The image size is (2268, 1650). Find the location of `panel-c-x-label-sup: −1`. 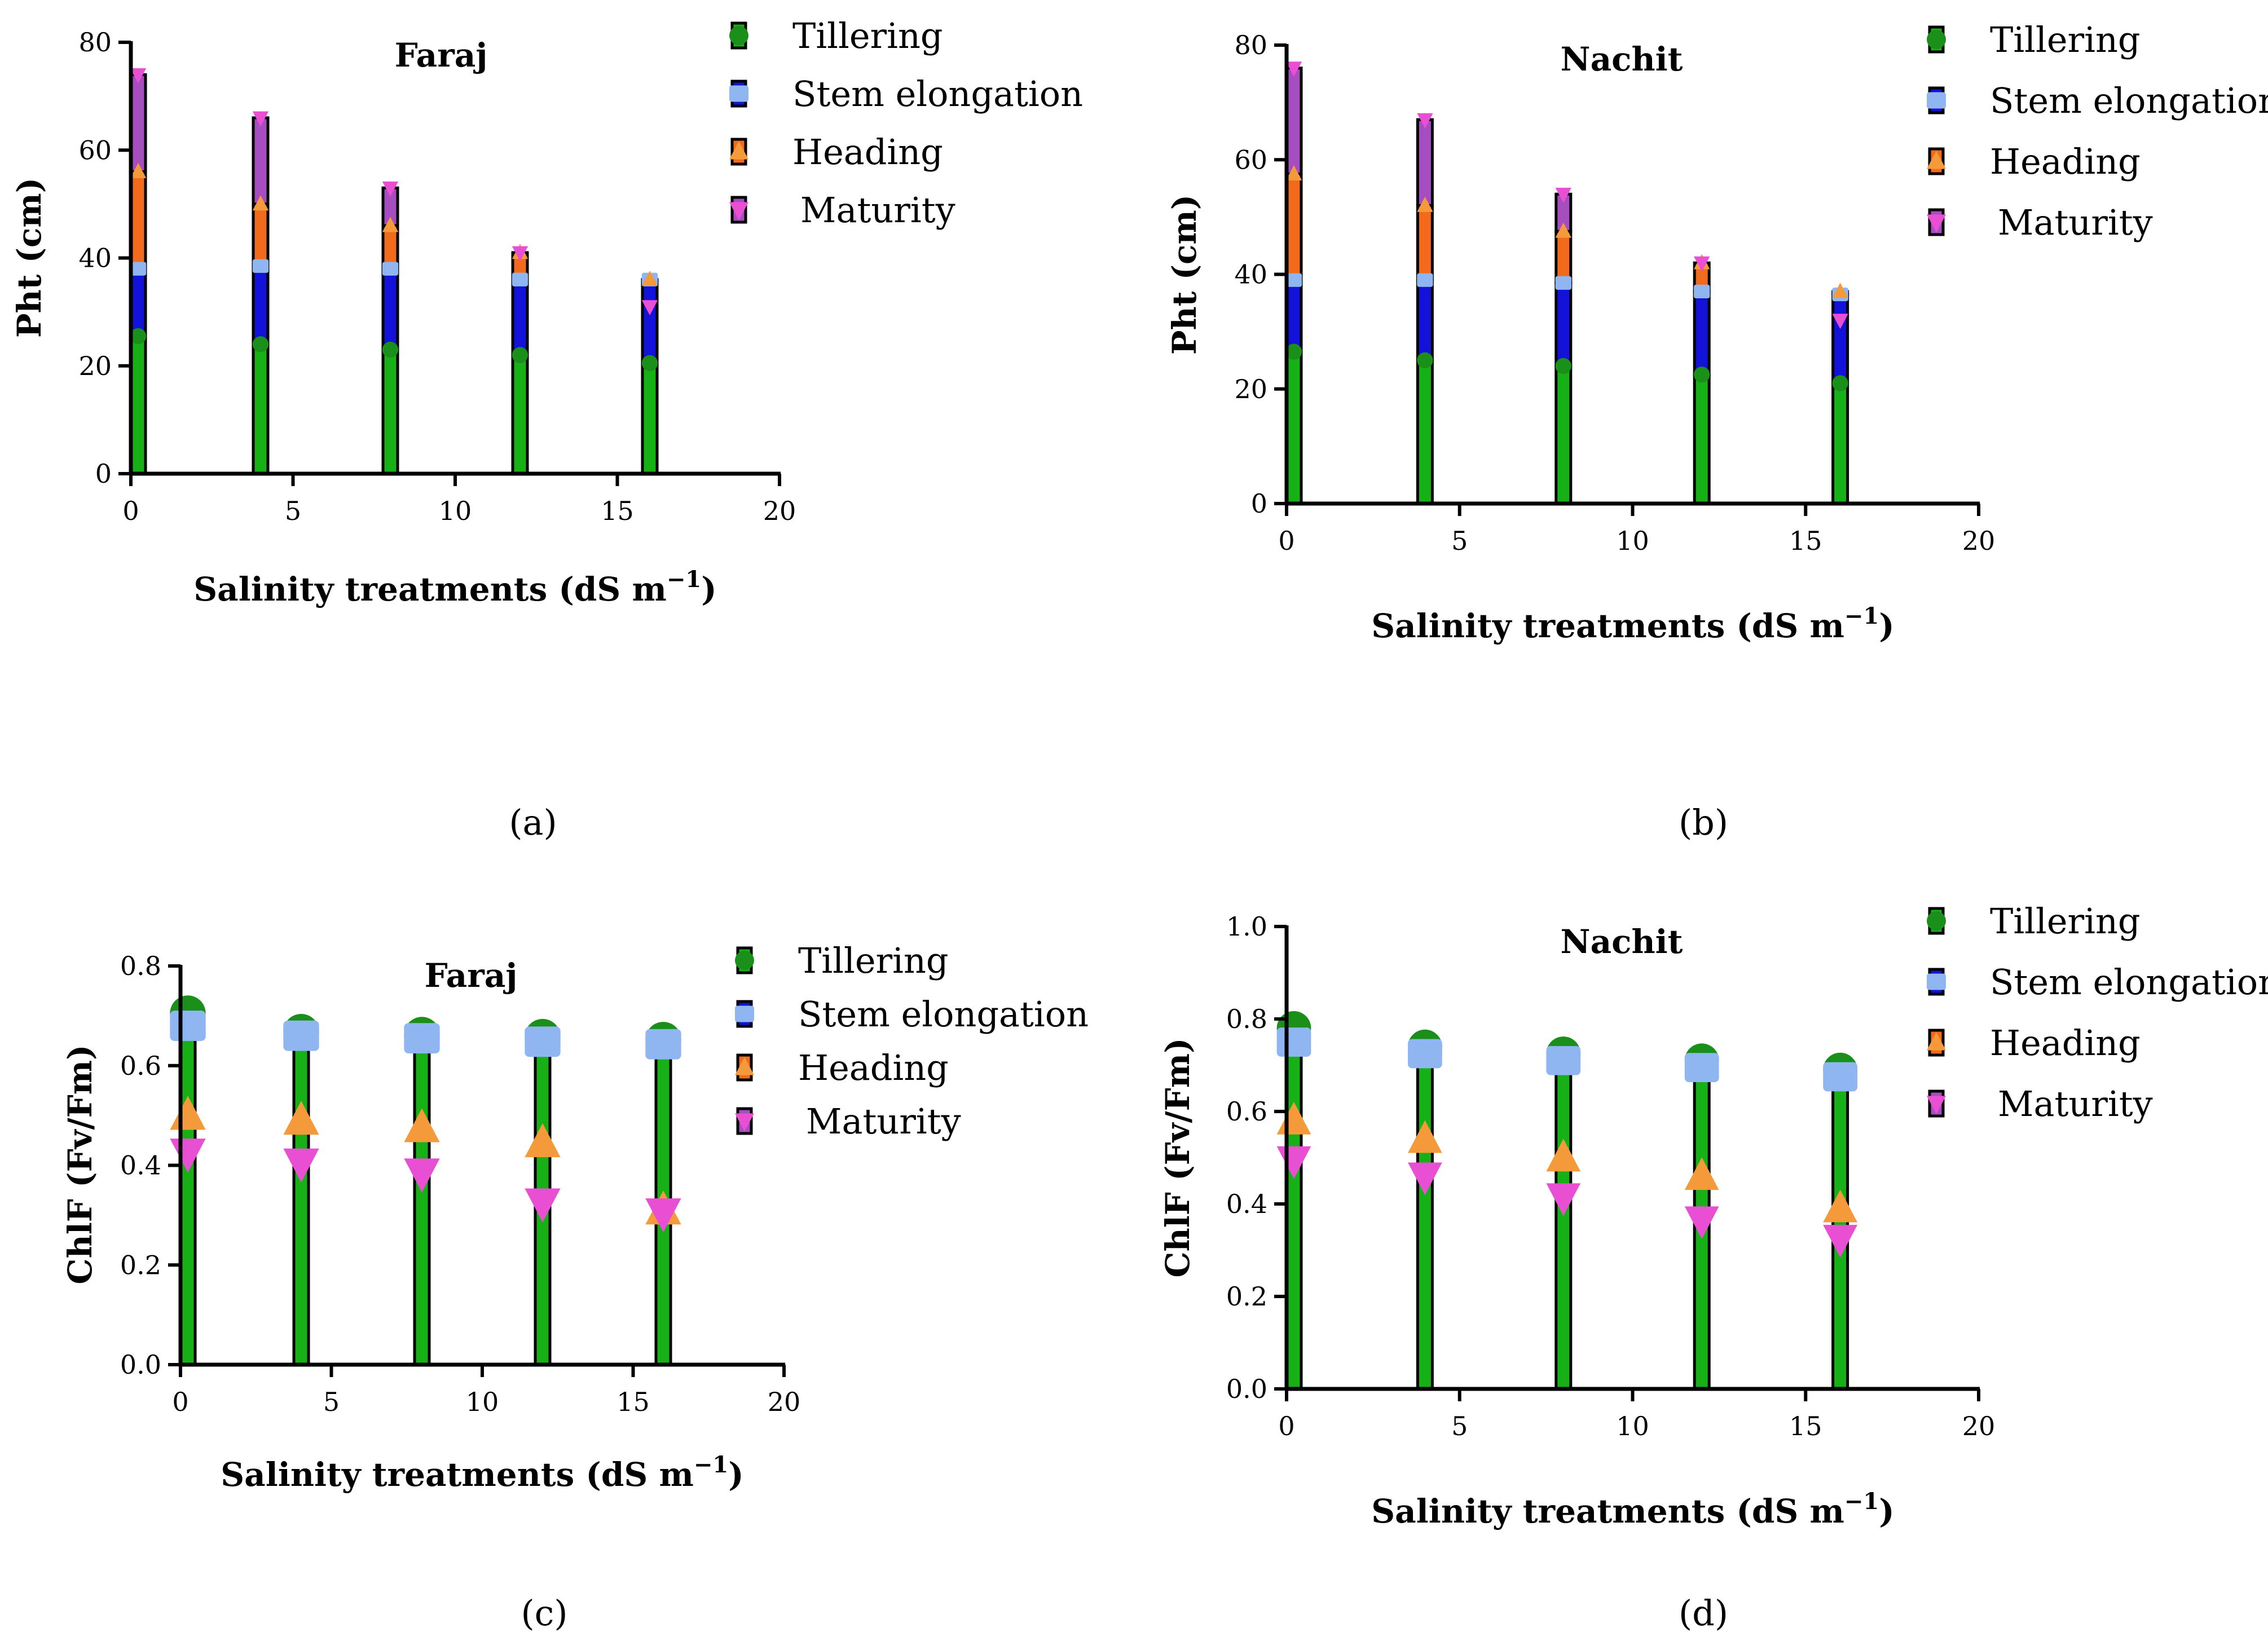

panel-c-x-label-sup: −1 is located at coordinates (711, 1465).